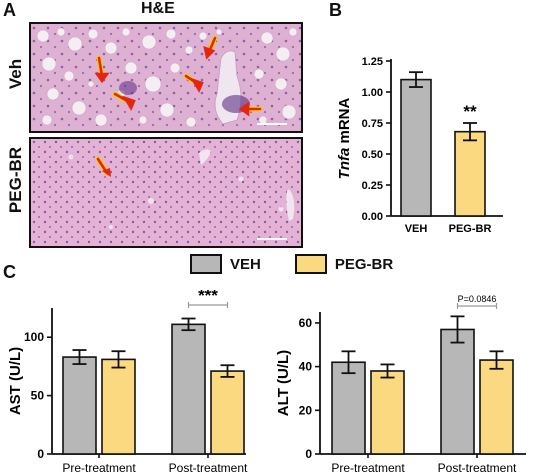 This screenshot has height=476, width=533. I want to click on legend-item-peg-br: PEG-BR, so click(344, 264).